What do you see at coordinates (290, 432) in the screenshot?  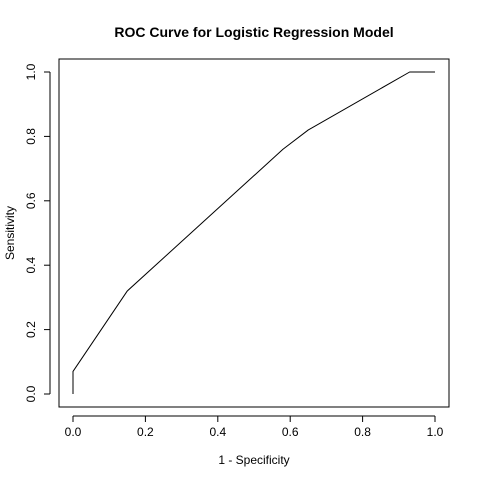 I see `x-tick-label: 0.6` at bounding box center [290, 432].